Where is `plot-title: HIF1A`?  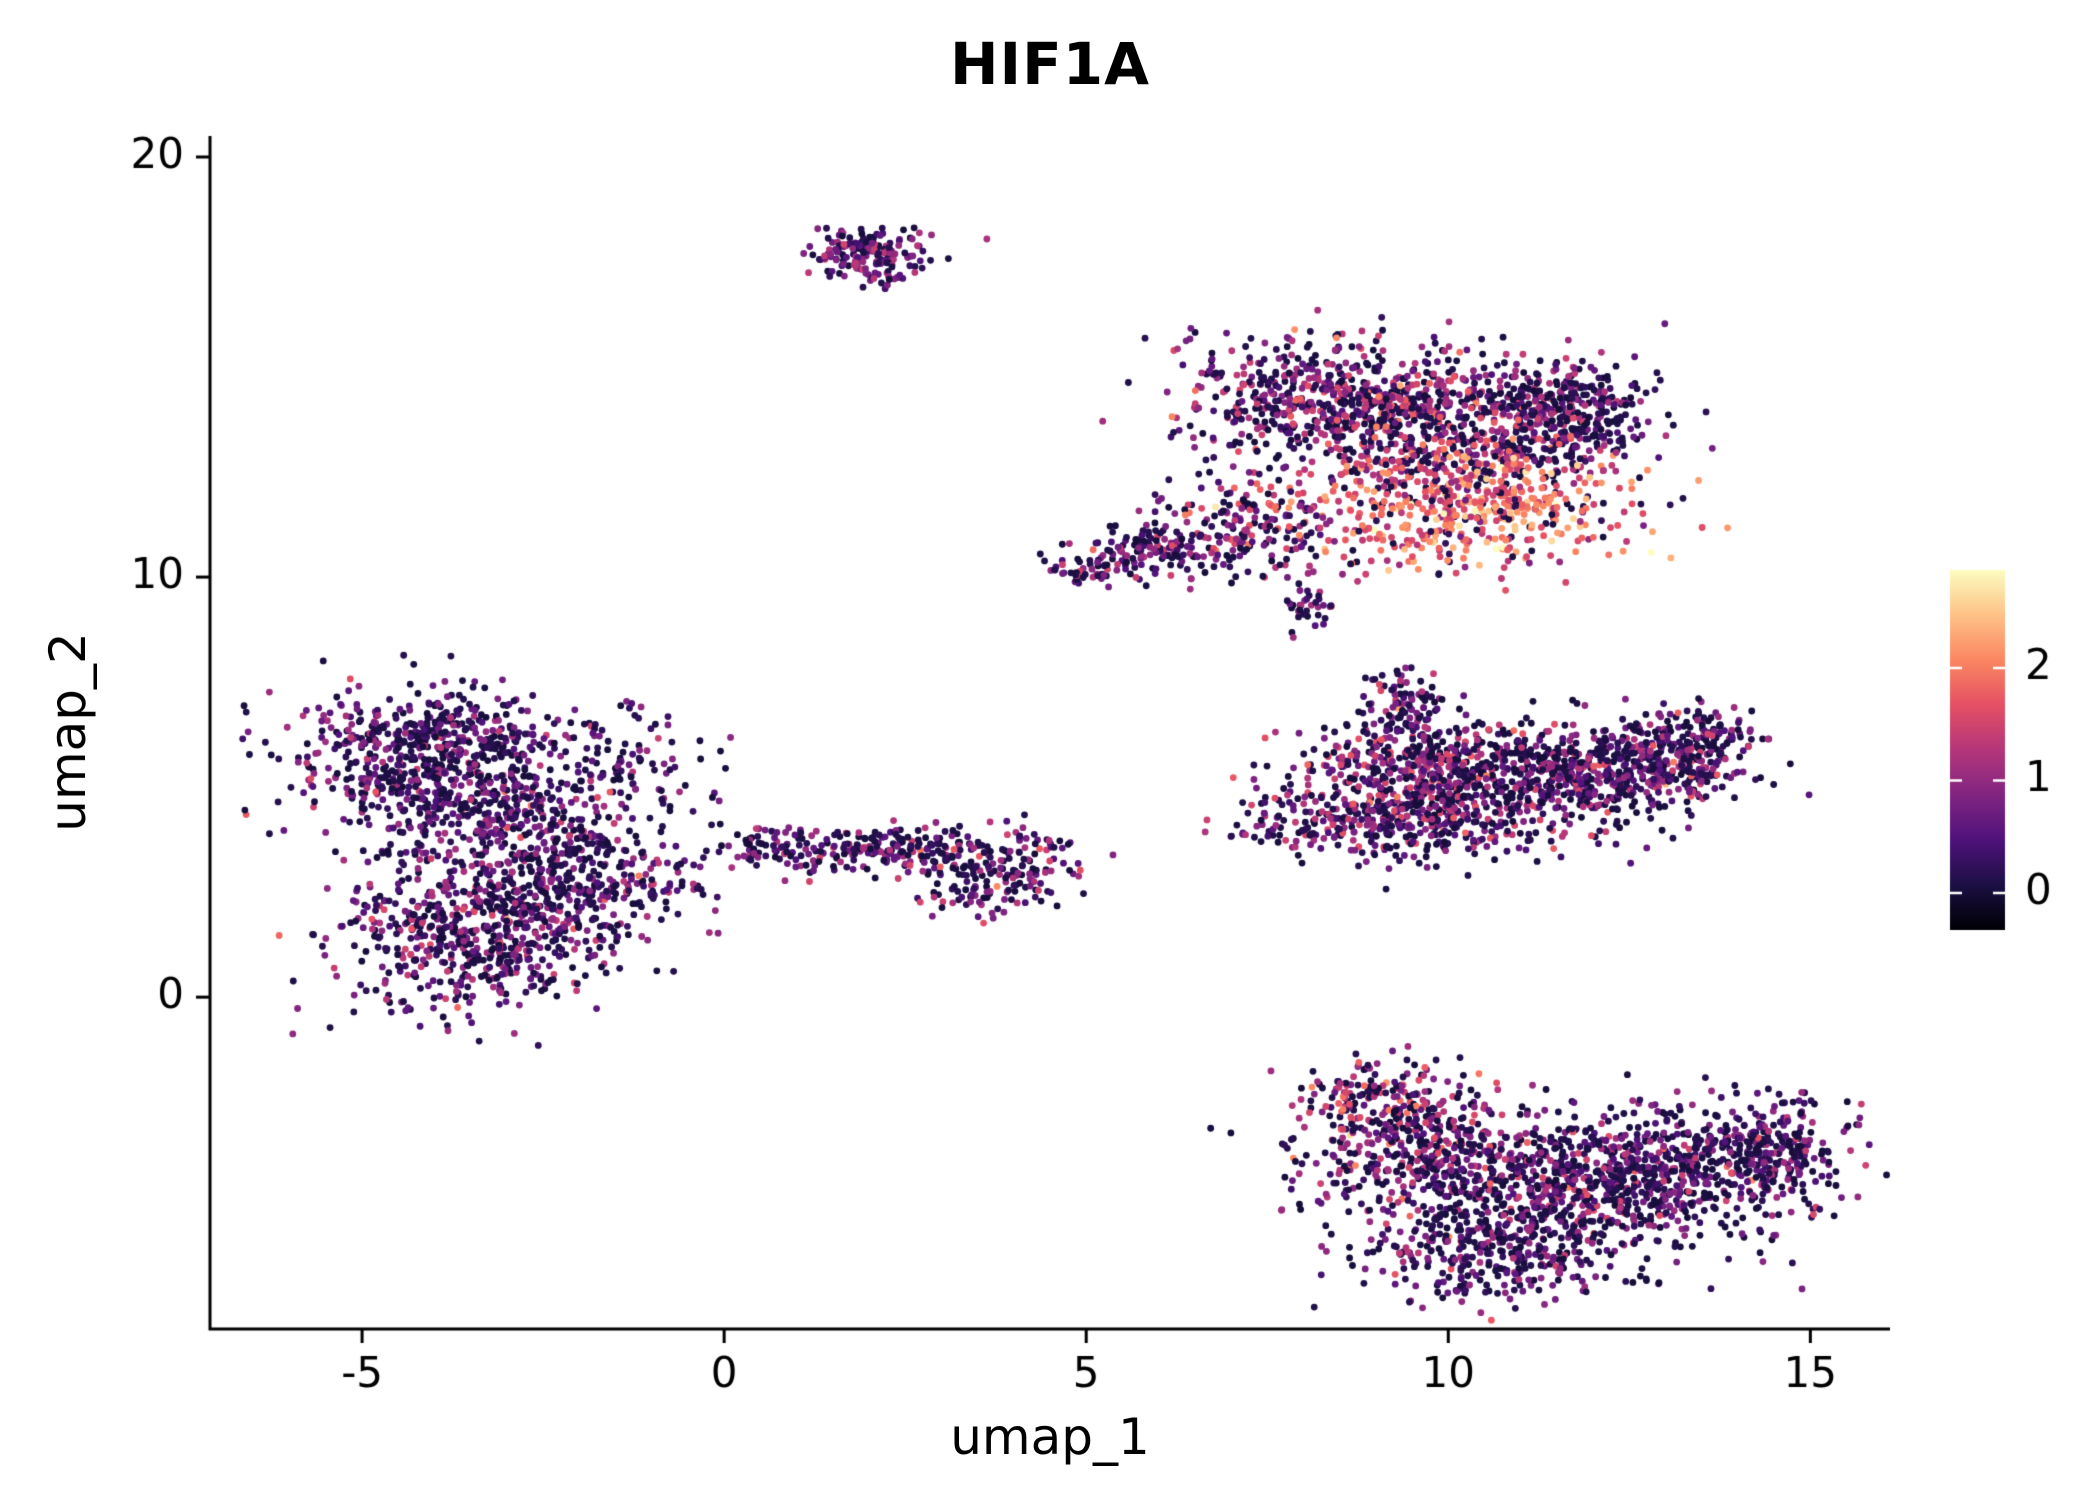 plot-title: HIF1A is located at coordinates (1050, 64).